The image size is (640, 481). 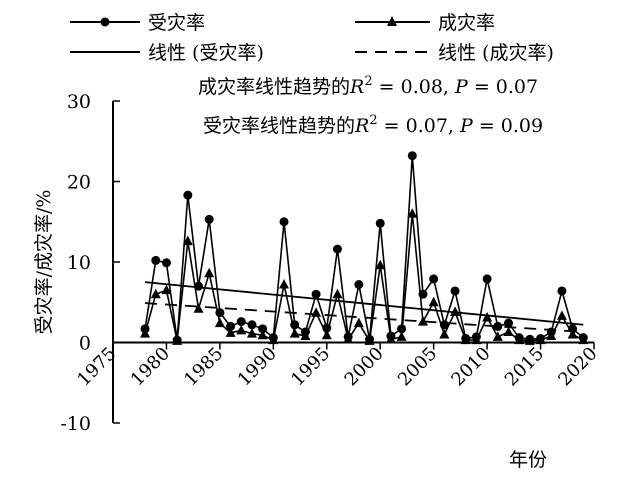 I want to click on annotation-1-sup: 2, so click(x=368, y=81).